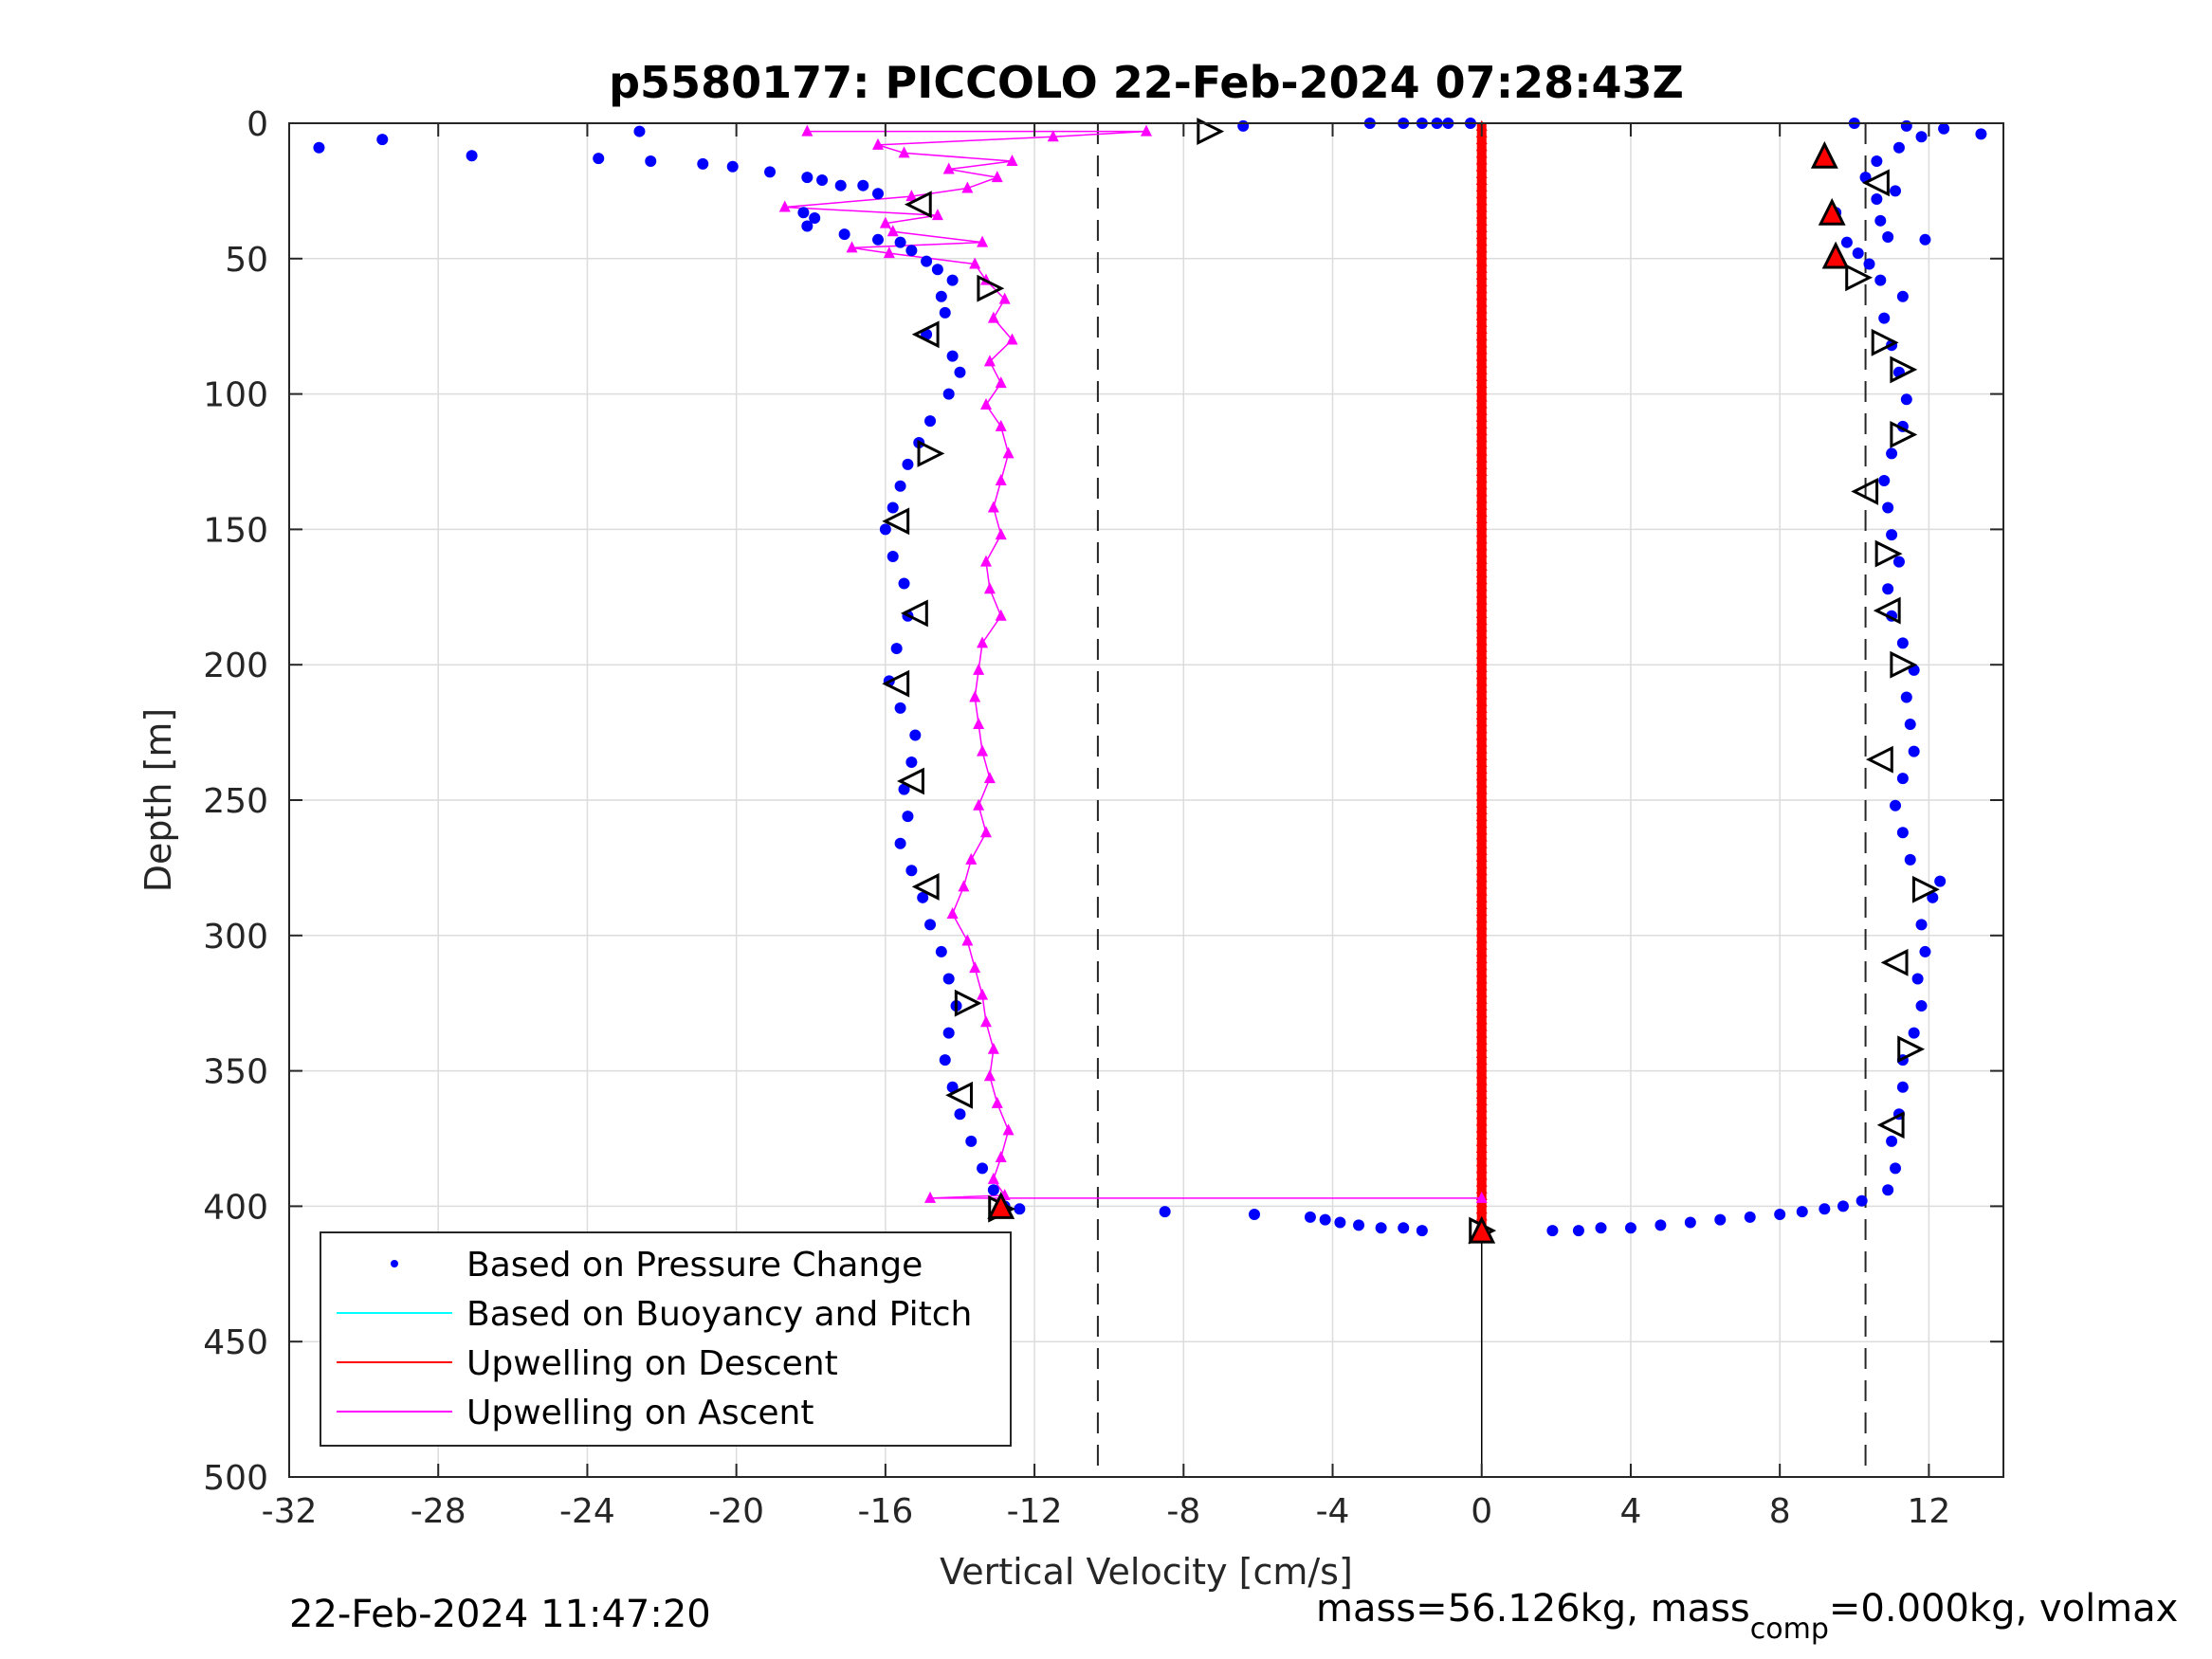 The width and height of the screenshot is (2212, 1659). Describe the element at coordinates (438, 1511) in the screenshot. I see `x-tick-label: -28` at that location.